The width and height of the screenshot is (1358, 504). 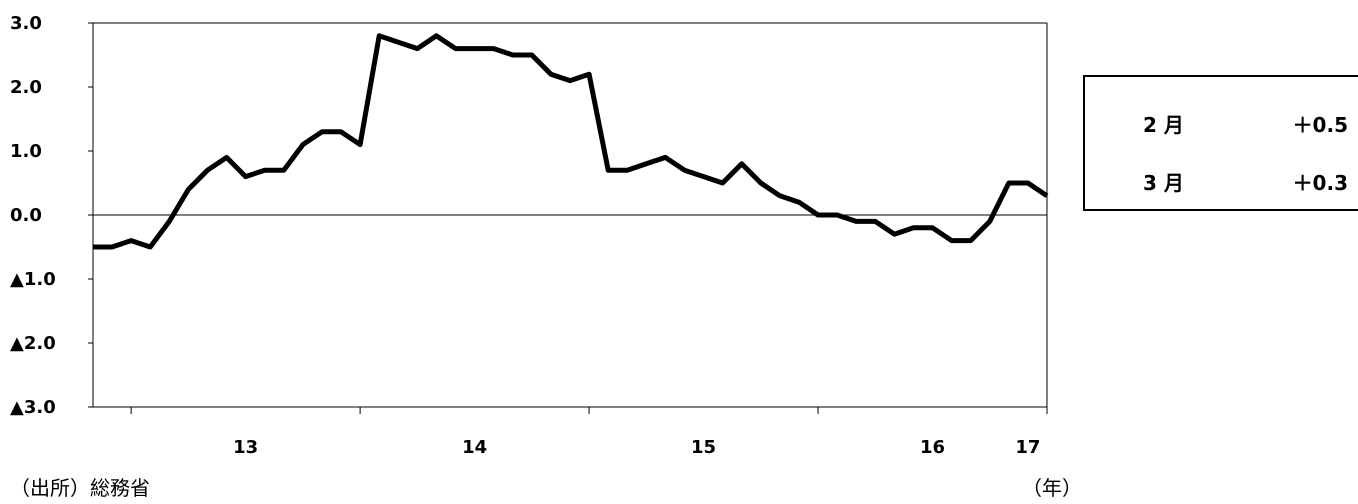 What do you see at coordinates (26, 23) in the screenshot?
I see `y-tick-label: 3.0` at bounding box center [26, 23].